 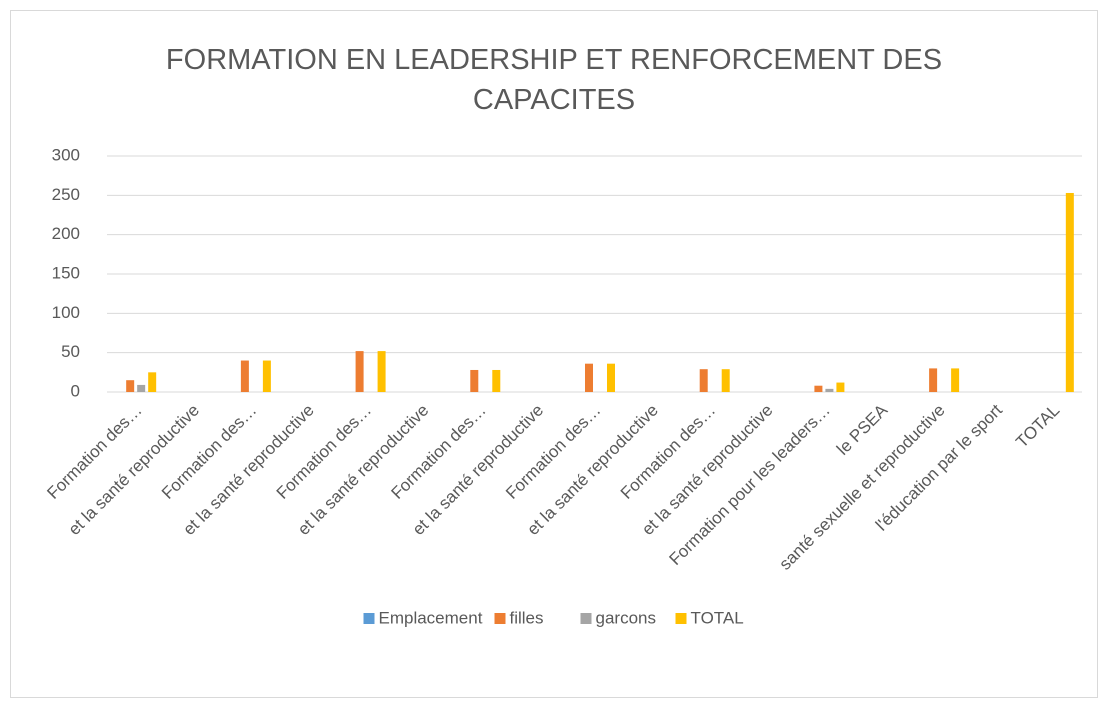 I want to click on y-tick-label: 300, so click(x=66, y=154).